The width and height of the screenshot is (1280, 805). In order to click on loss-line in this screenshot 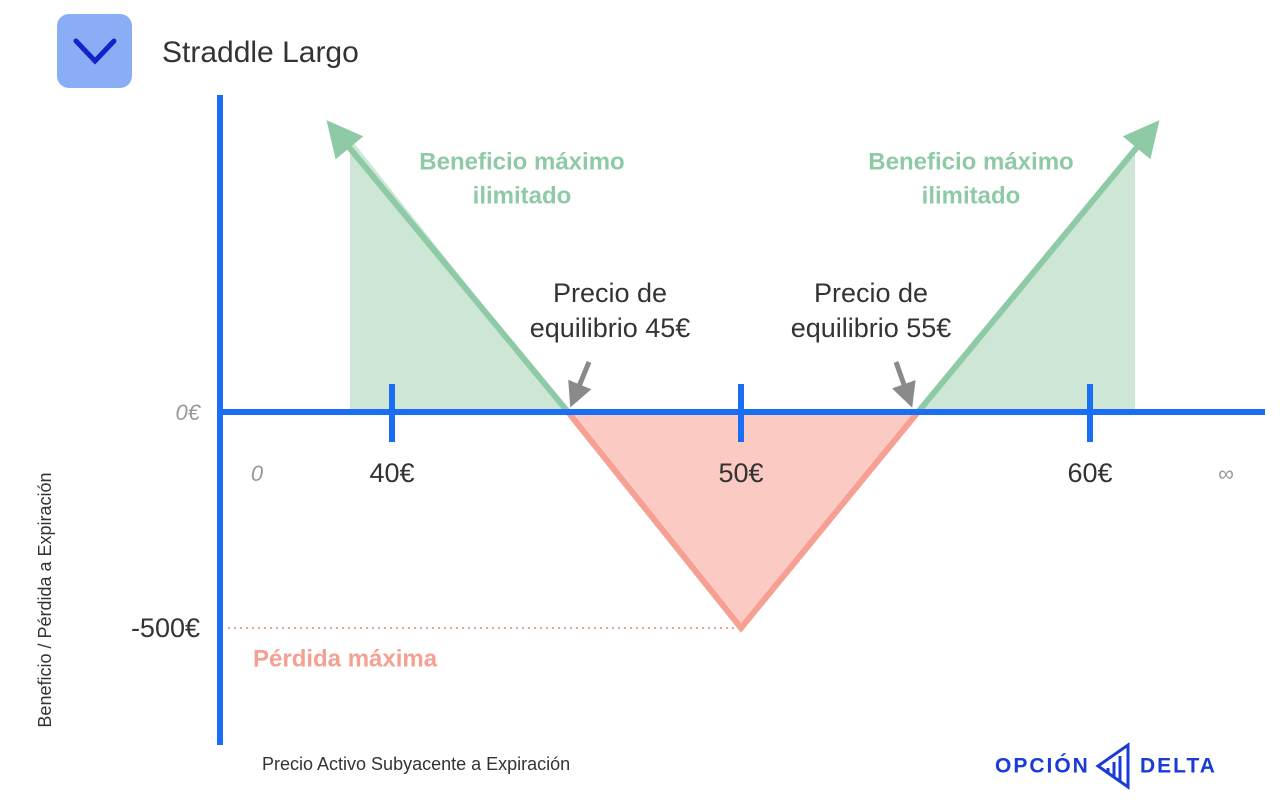, I will do `click(743, 521)`.